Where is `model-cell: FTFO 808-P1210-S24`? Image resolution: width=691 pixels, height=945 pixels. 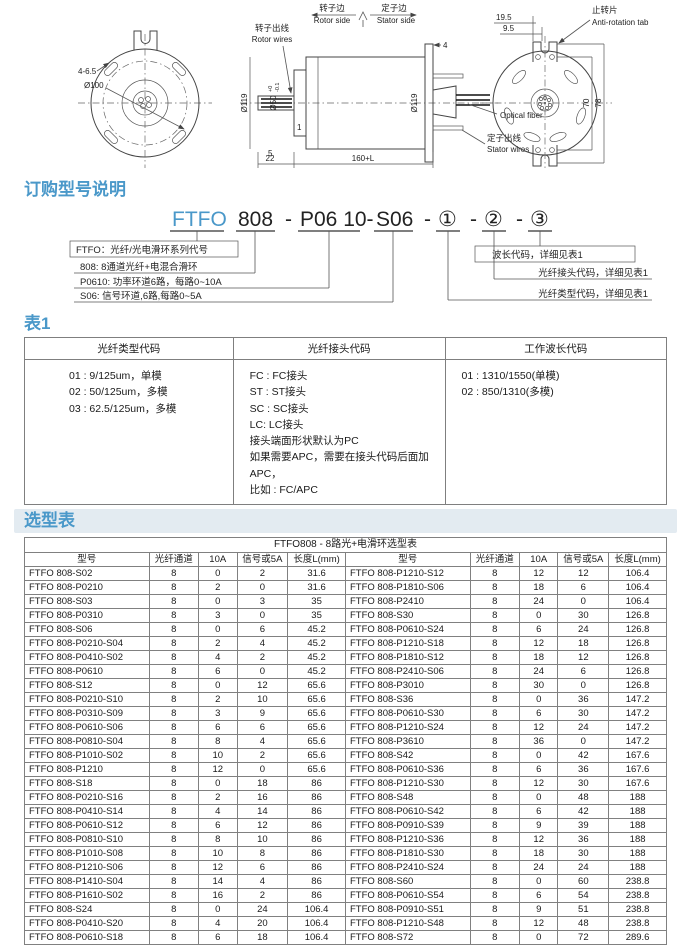 model-cell: FTFO 808-P1210-S24 is located at coordinates (407, 727).